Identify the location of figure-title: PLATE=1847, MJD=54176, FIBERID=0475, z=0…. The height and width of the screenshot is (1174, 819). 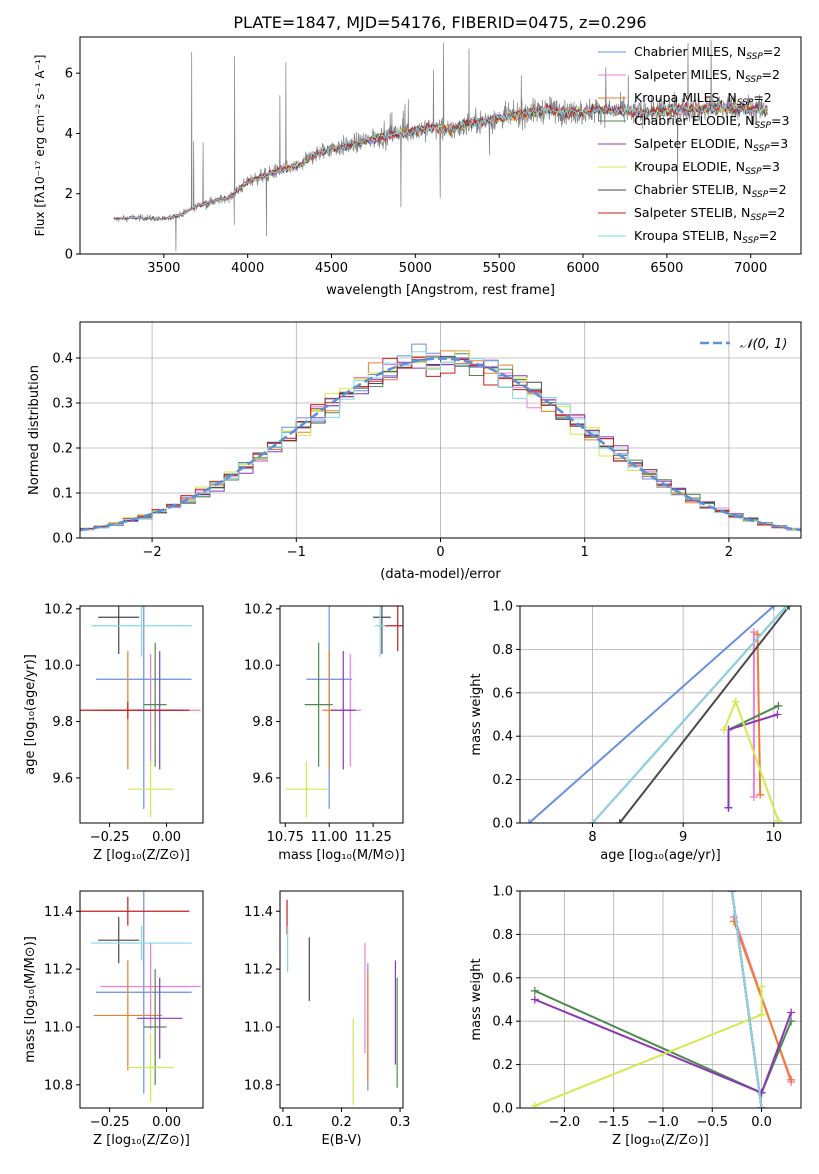
(439, 22).